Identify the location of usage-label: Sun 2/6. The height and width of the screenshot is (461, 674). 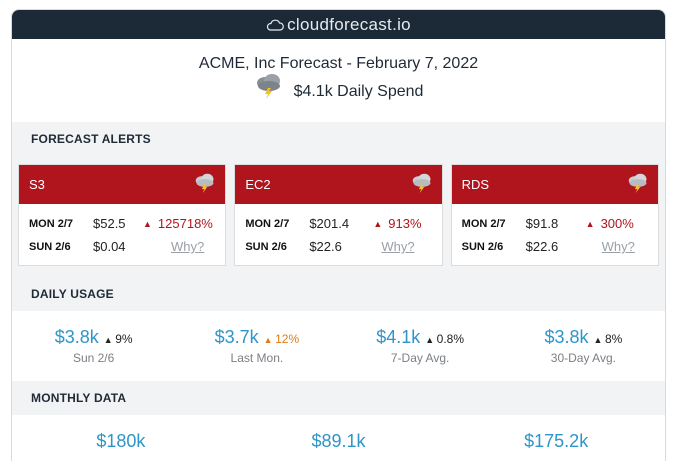
(93, 358).